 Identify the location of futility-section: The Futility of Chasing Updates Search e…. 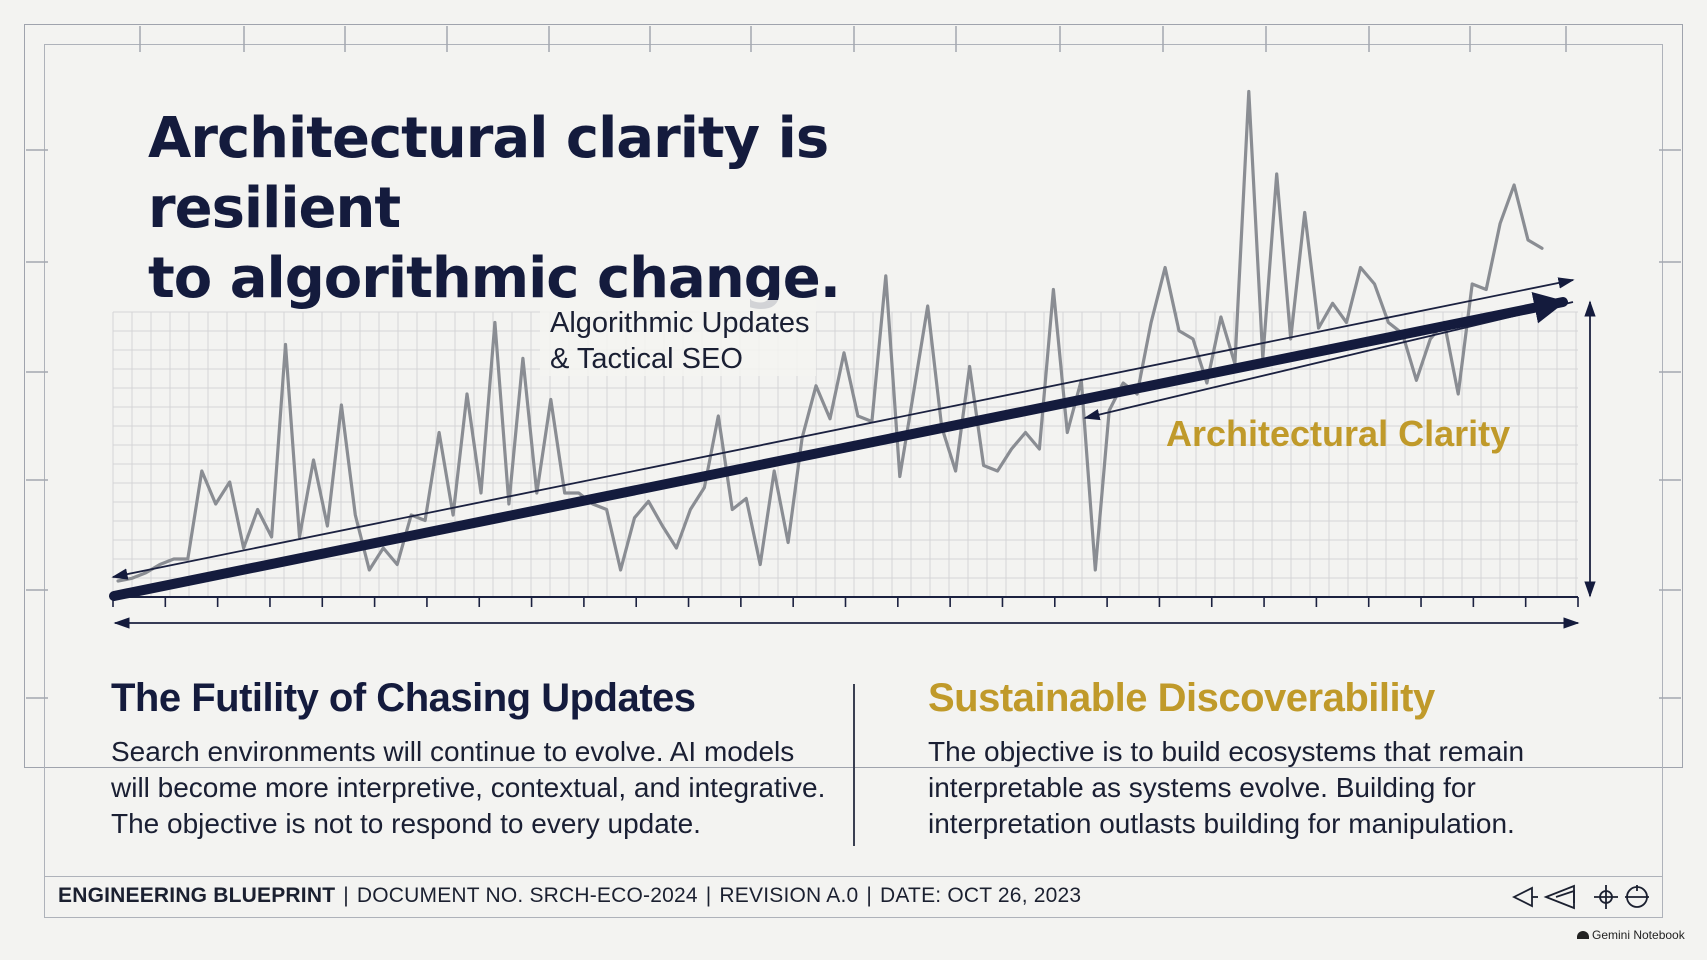
(471, 759).